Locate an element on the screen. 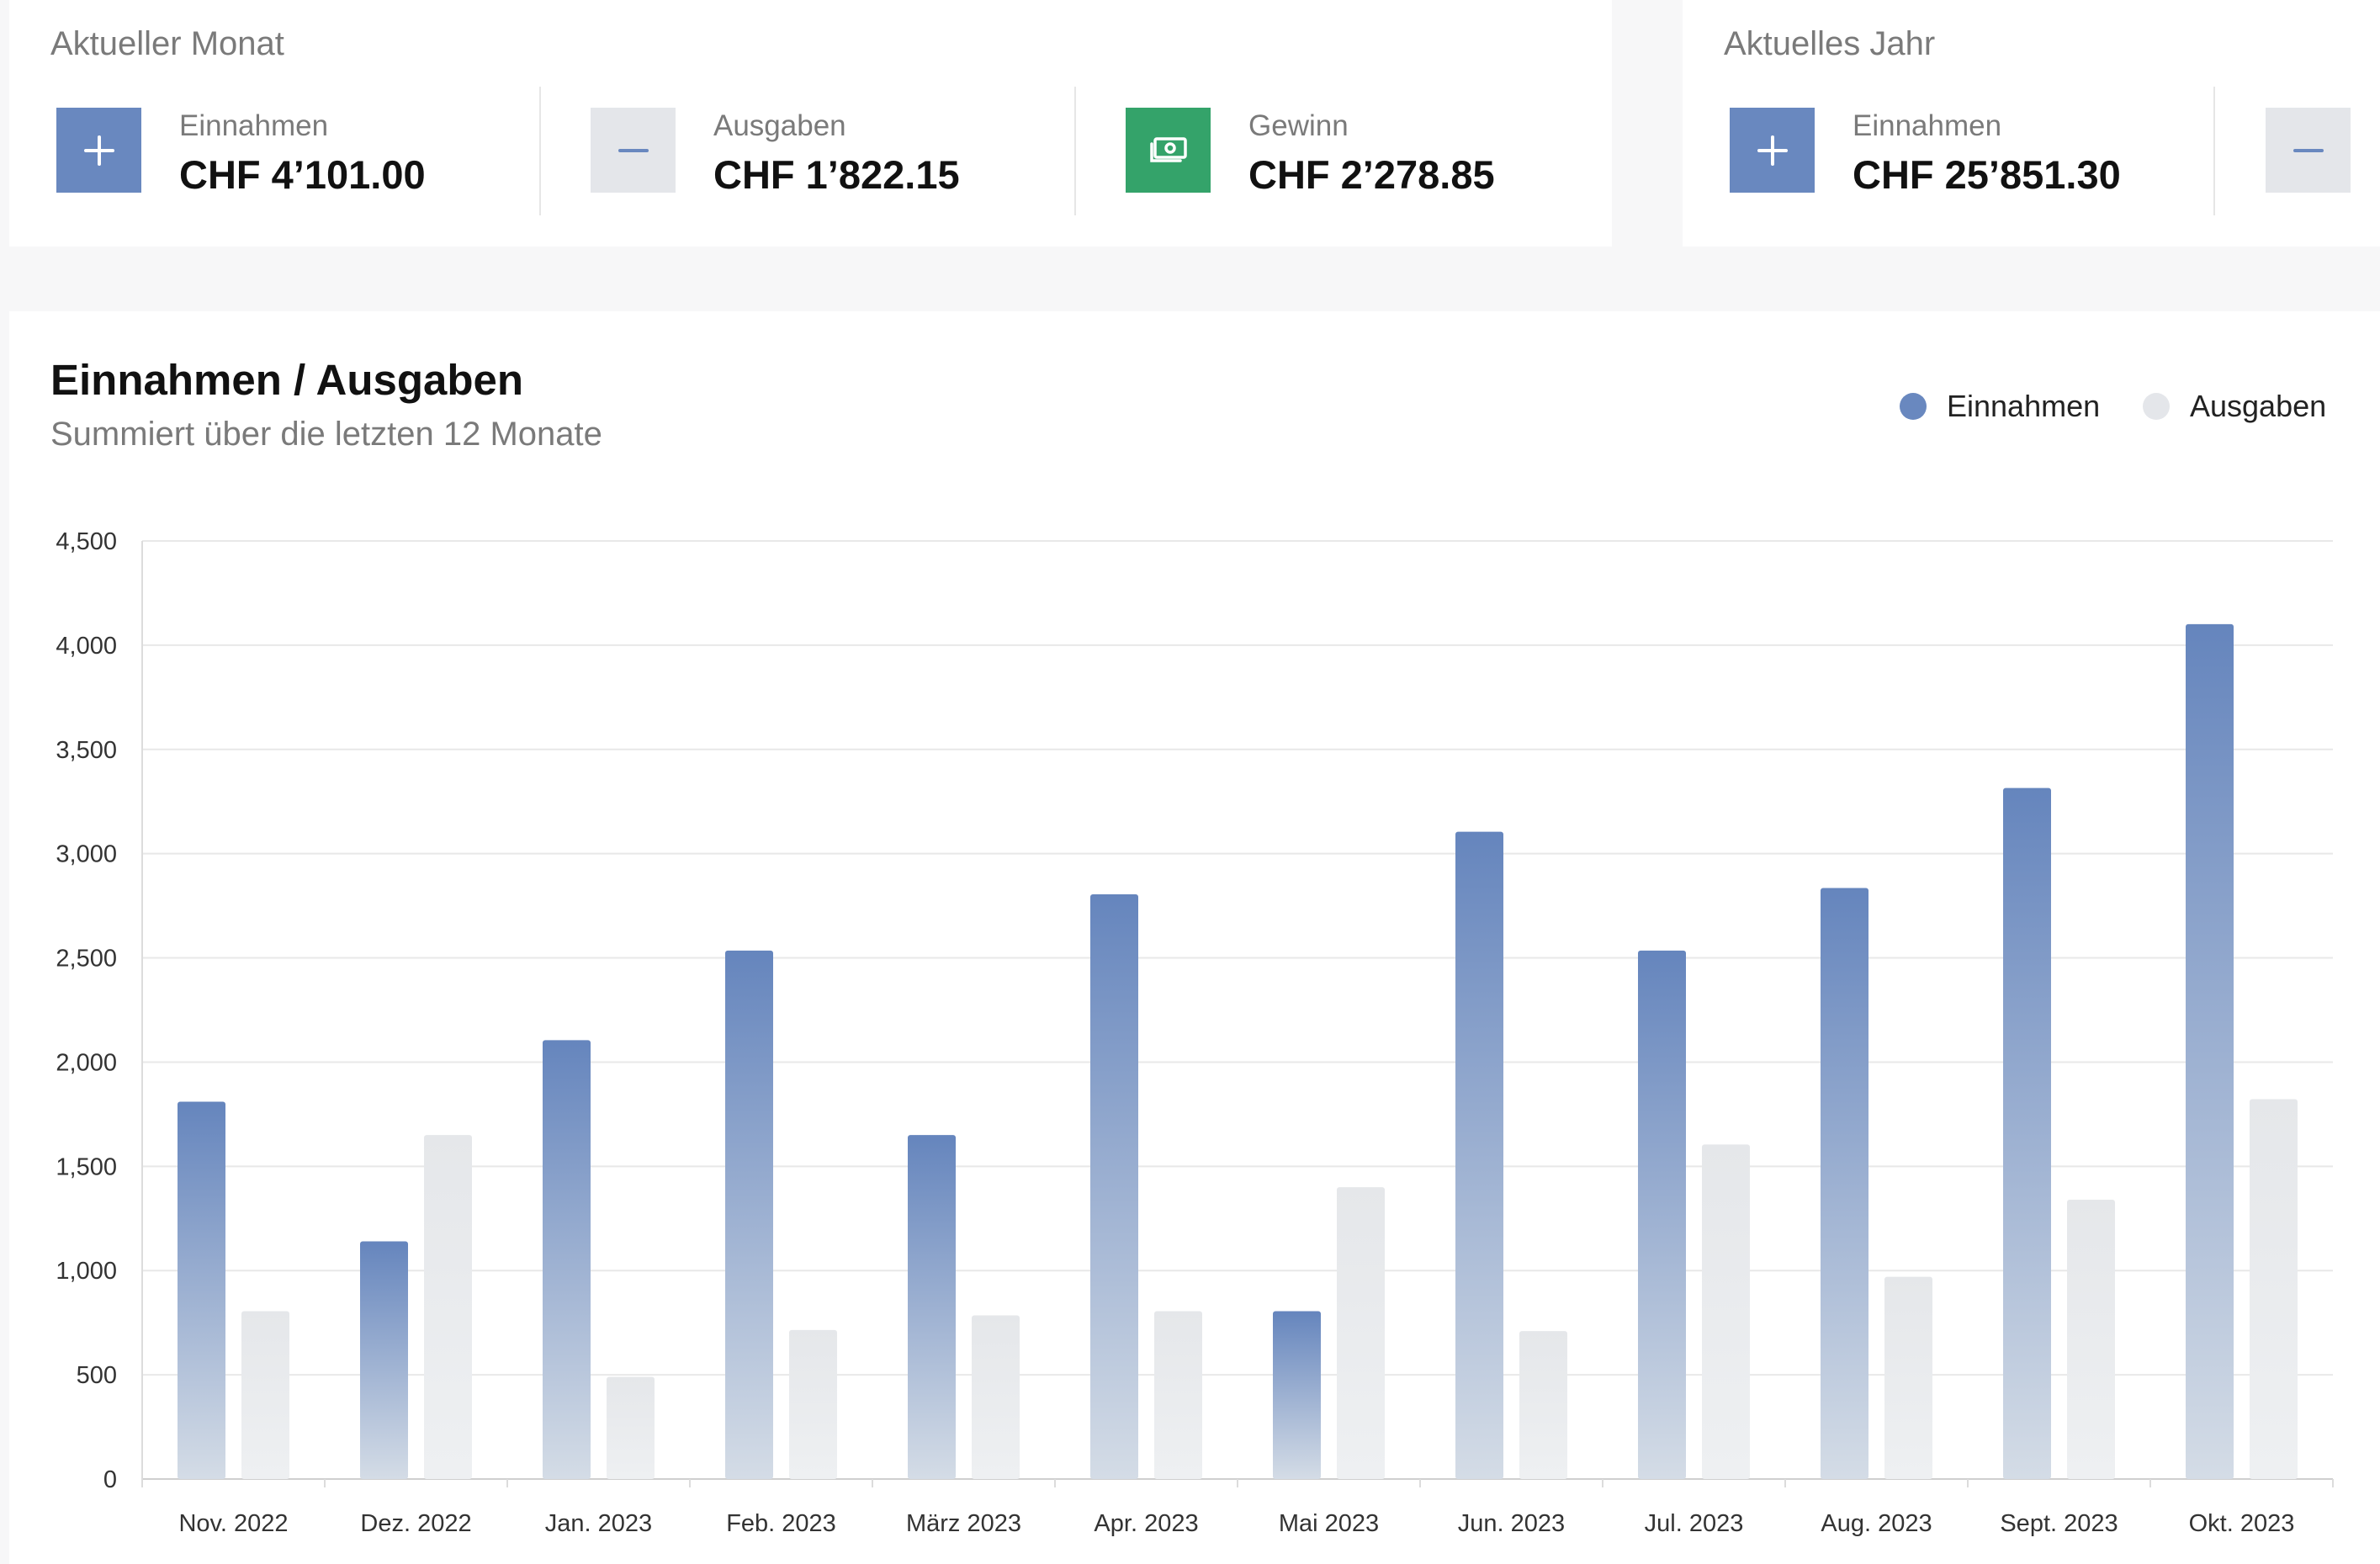 This screenshot has width=2380, height=1564. chart-title: Einnahmen / Ausgaben is located at coordinates (287, 380).